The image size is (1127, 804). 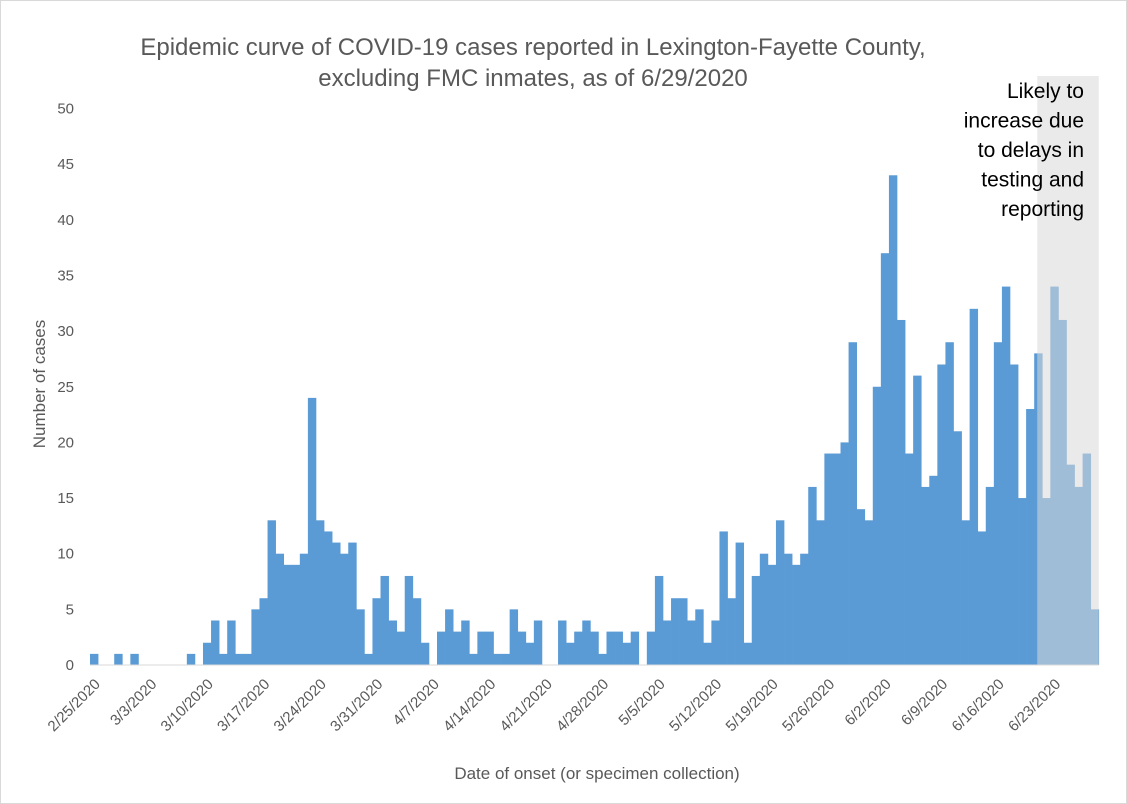 I want to click on shaded-region-note-line: increase due, so click(x=1024, y=121).